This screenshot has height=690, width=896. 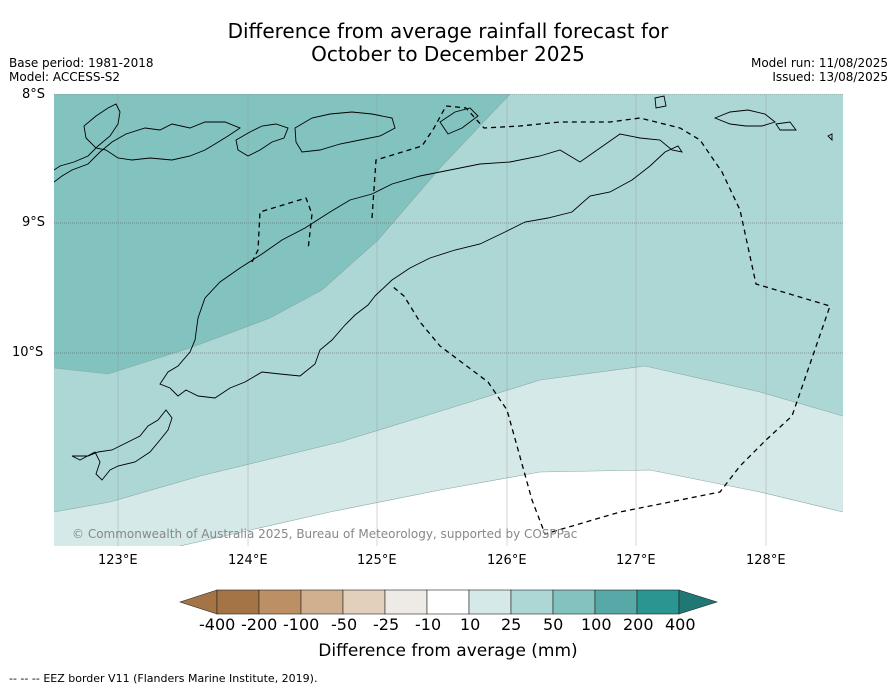 What do you see at coordinates (553, 624) in the screenshot?
I see `cbar-tick-9: 50` at bounding box center [553, 624].